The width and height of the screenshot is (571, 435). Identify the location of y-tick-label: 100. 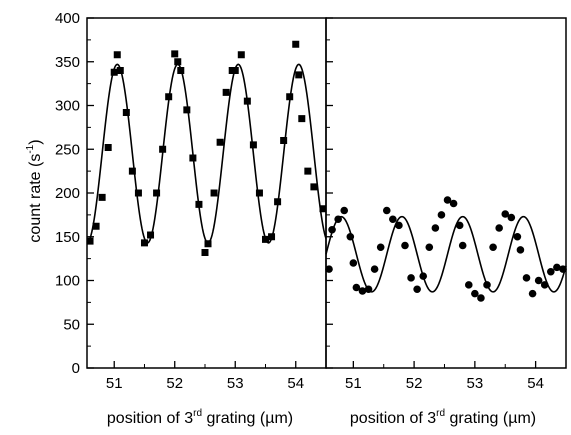
(67, 281).